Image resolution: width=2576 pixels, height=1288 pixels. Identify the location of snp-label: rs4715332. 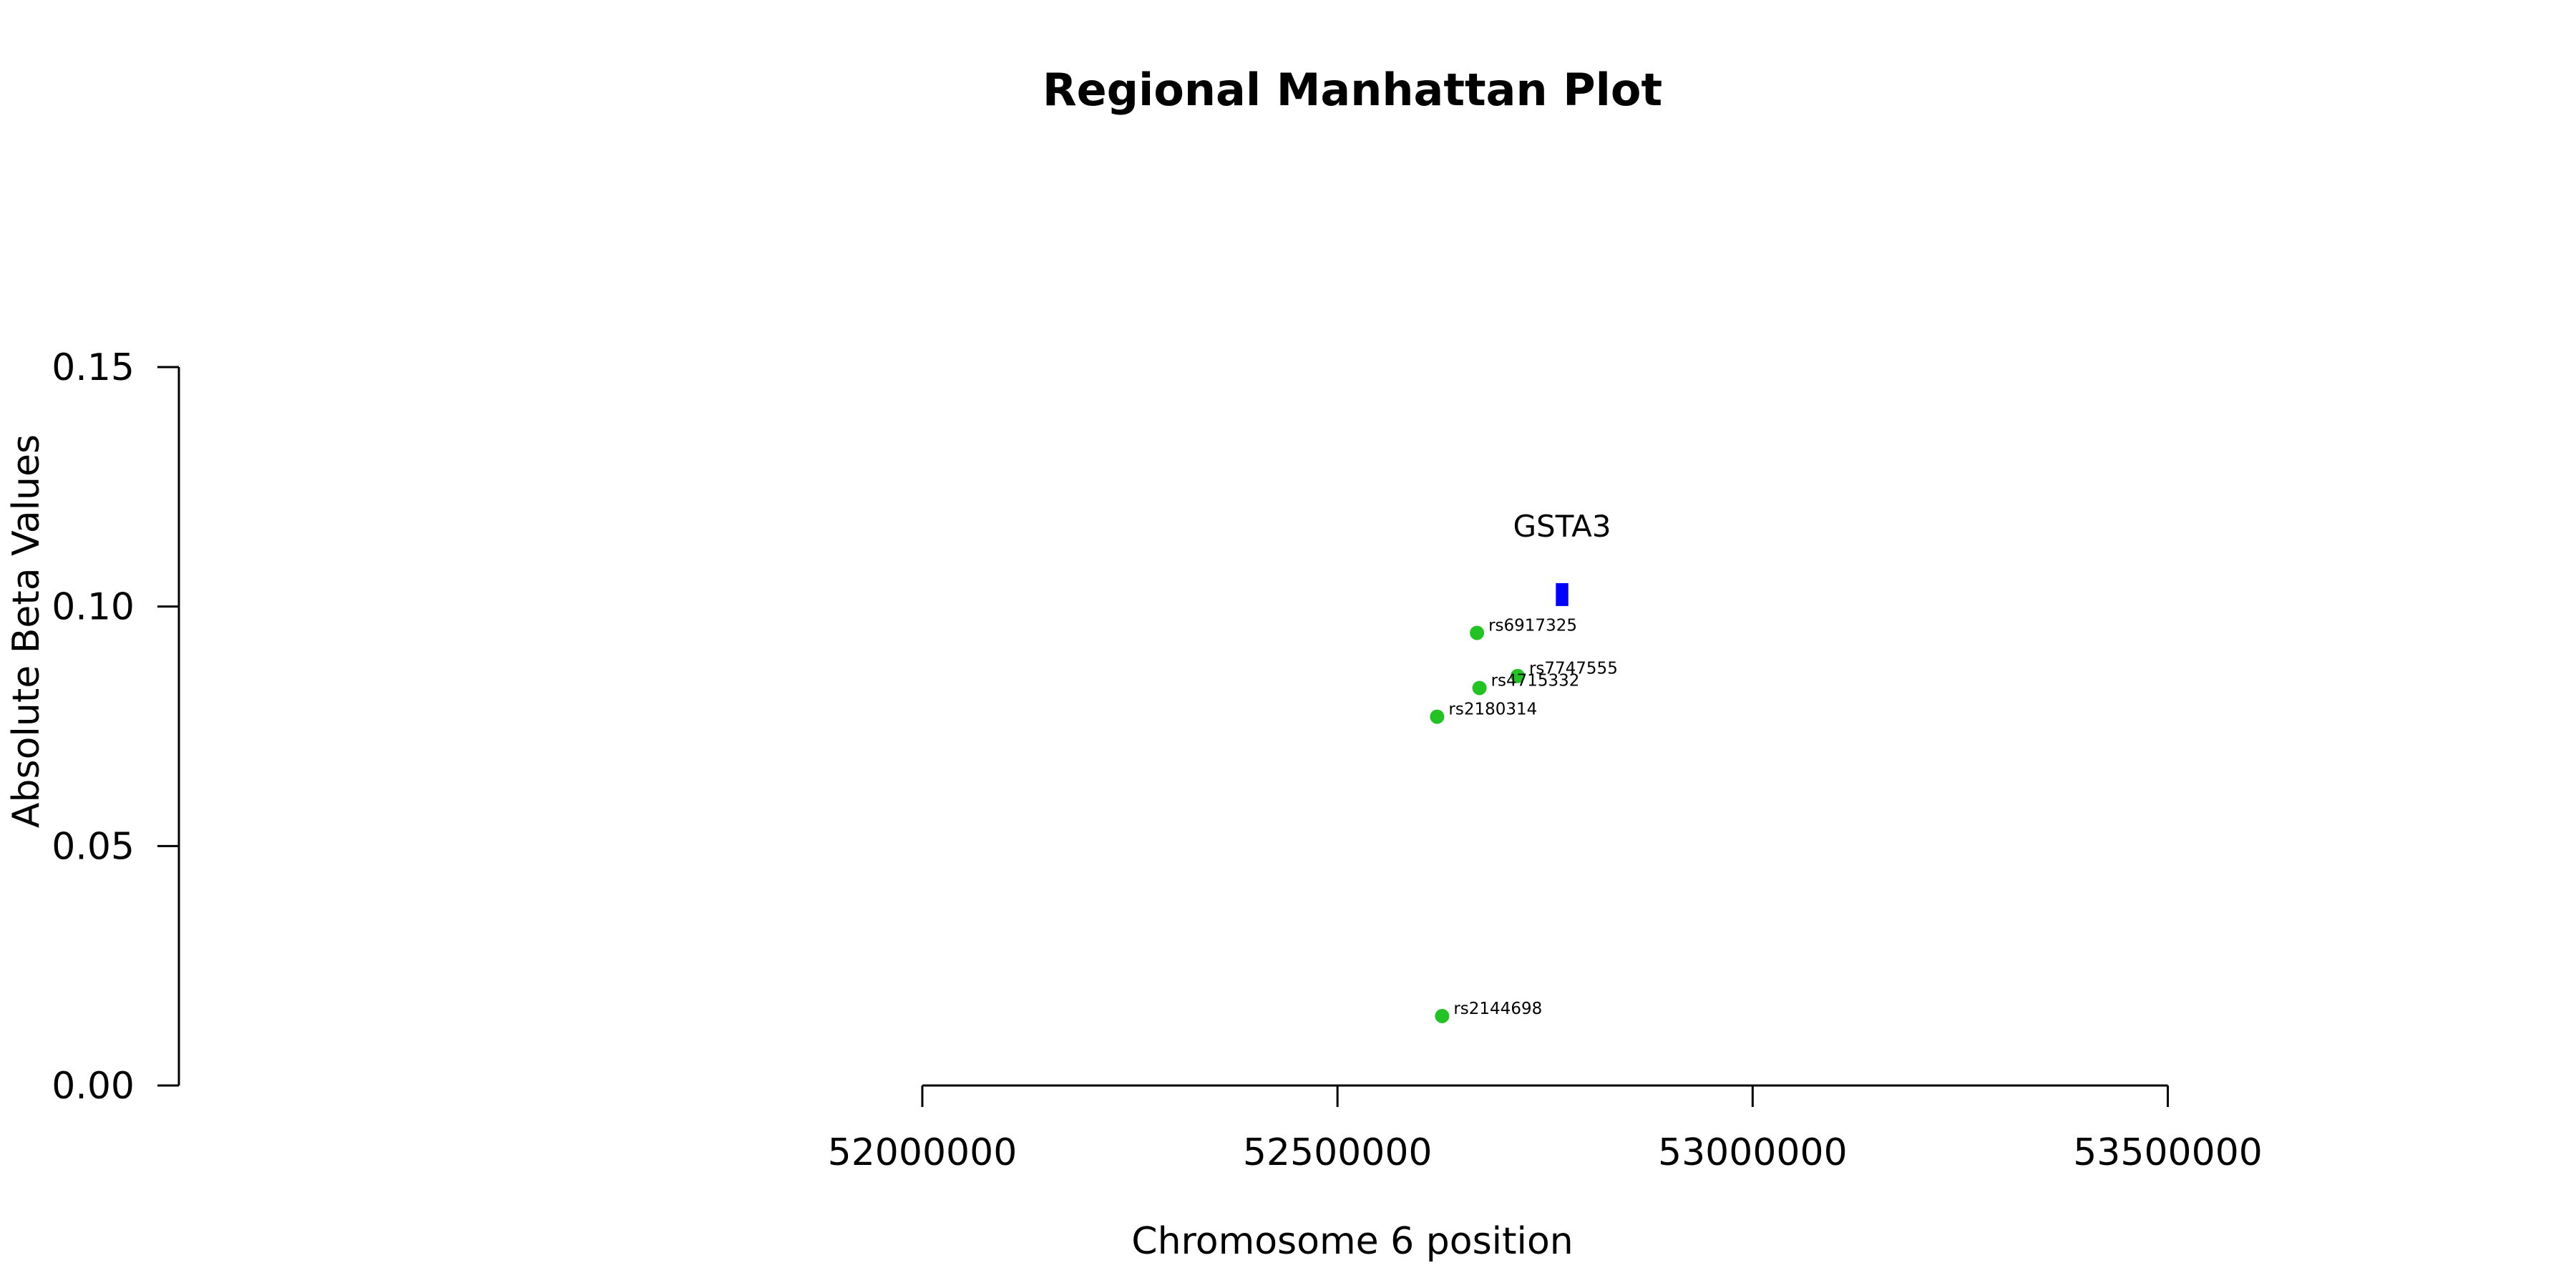
(1535, 680).